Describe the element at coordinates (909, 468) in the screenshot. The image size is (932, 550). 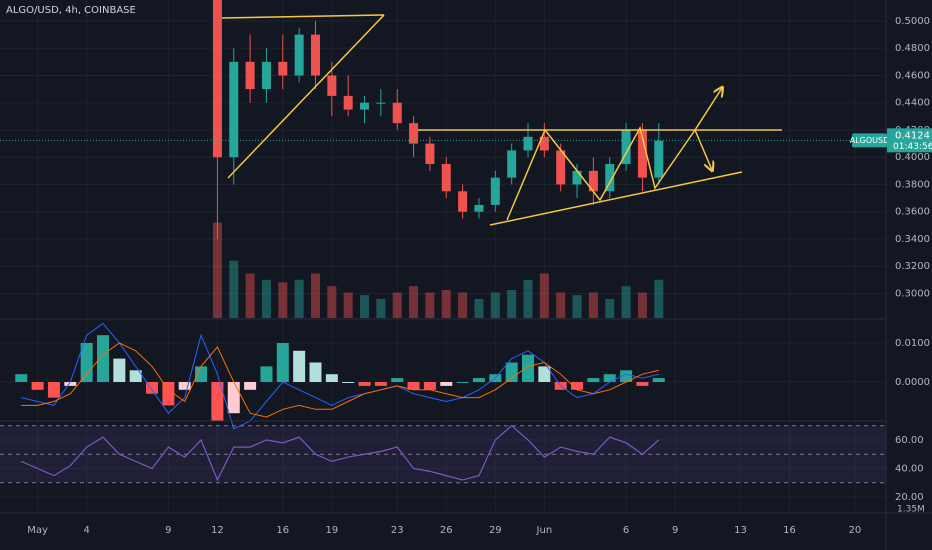
I see `y-tick-label: 40.00` at that location.